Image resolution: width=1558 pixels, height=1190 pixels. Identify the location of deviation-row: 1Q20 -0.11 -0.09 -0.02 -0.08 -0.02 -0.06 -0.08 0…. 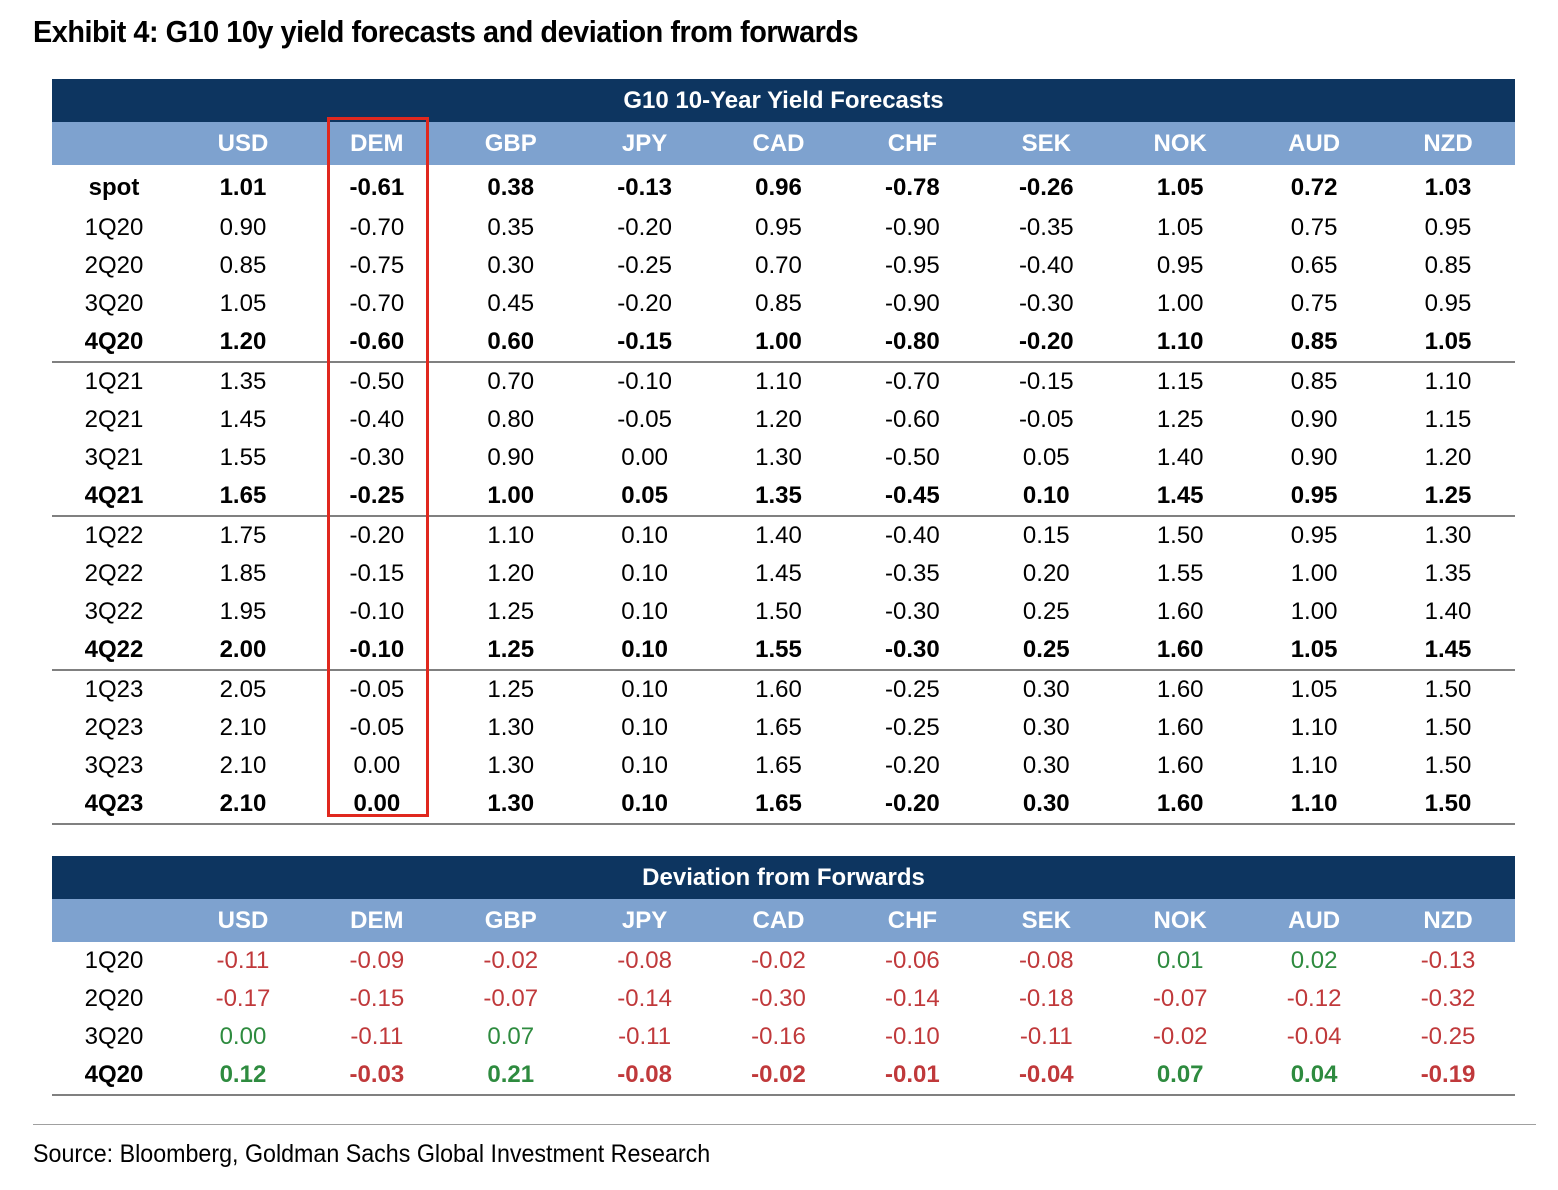
(783, 961).